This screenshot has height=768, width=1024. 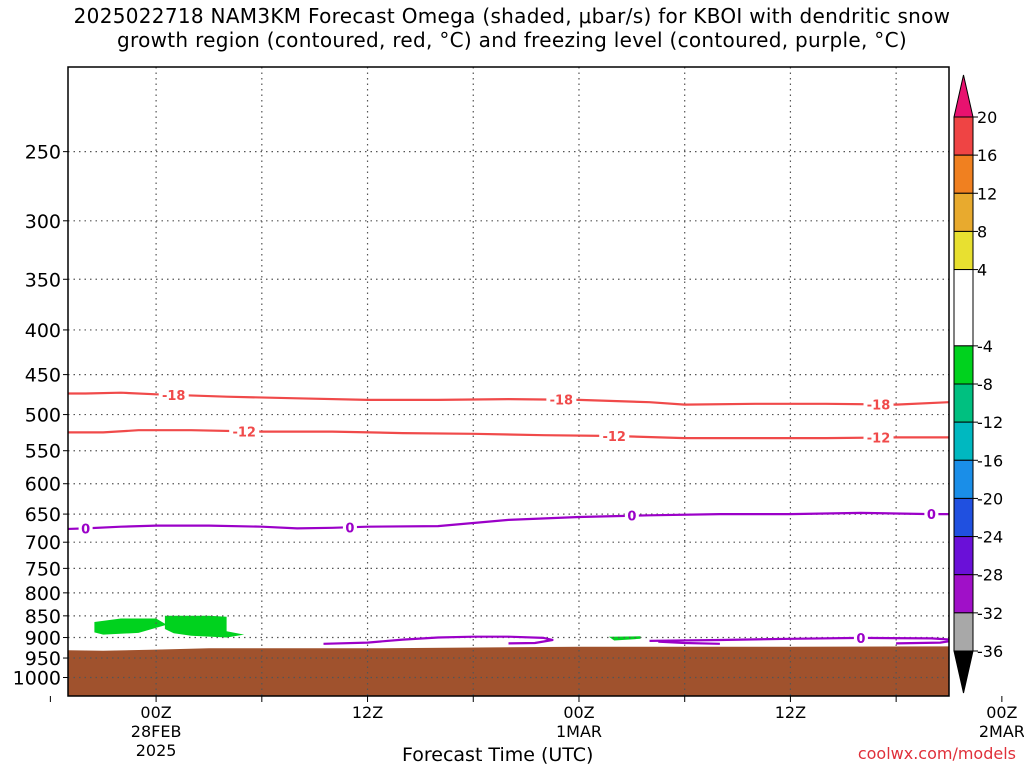 What do you see at coordinates (43, 639) in the screenshot?
I see `y-tick-label: 900` at bounding box center [43, 639].